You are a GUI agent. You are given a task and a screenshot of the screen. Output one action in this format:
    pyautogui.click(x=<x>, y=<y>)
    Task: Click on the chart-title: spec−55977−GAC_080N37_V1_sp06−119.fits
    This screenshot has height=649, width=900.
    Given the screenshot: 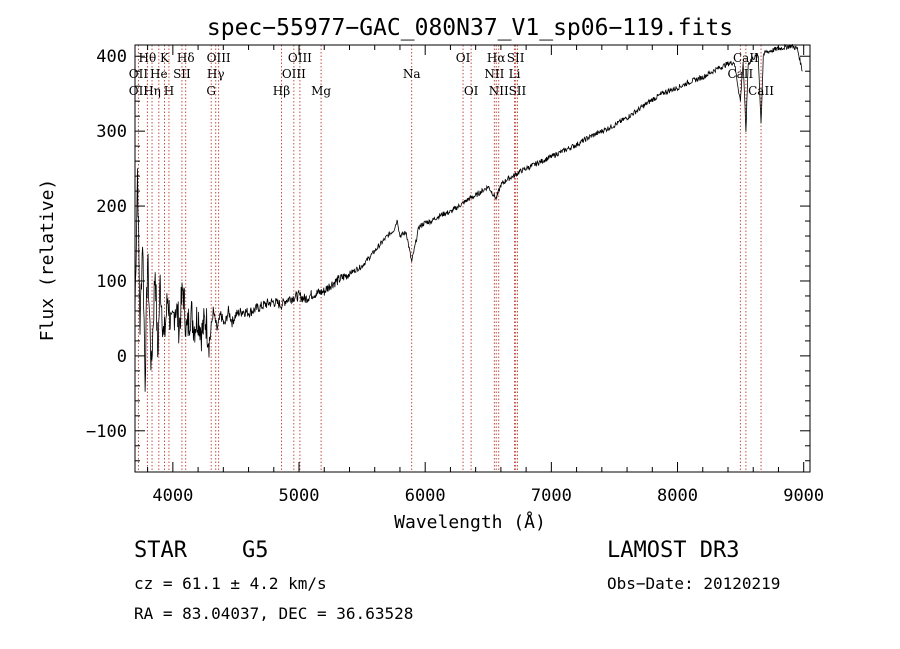 What is the action you would take?
    pyautogui.click(x=470, y=28)
    